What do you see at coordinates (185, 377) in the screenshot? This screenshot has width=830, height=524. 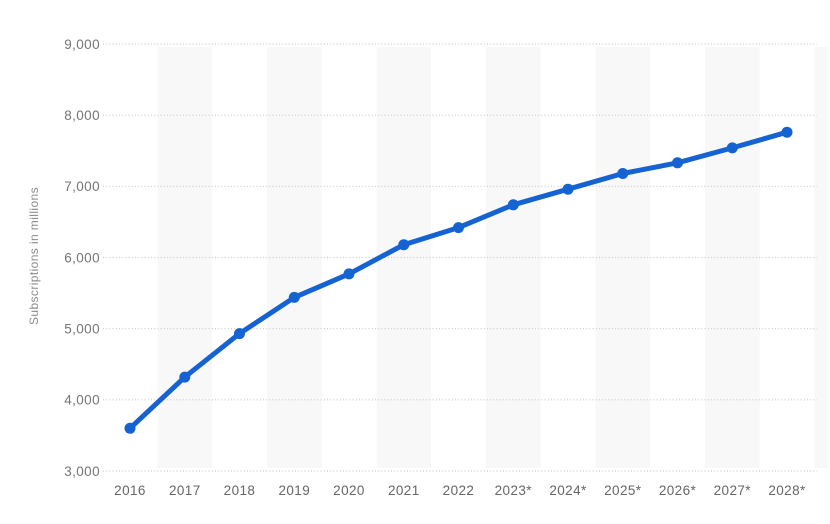 I see `data-point-2017` at bounding box center [185, 377].